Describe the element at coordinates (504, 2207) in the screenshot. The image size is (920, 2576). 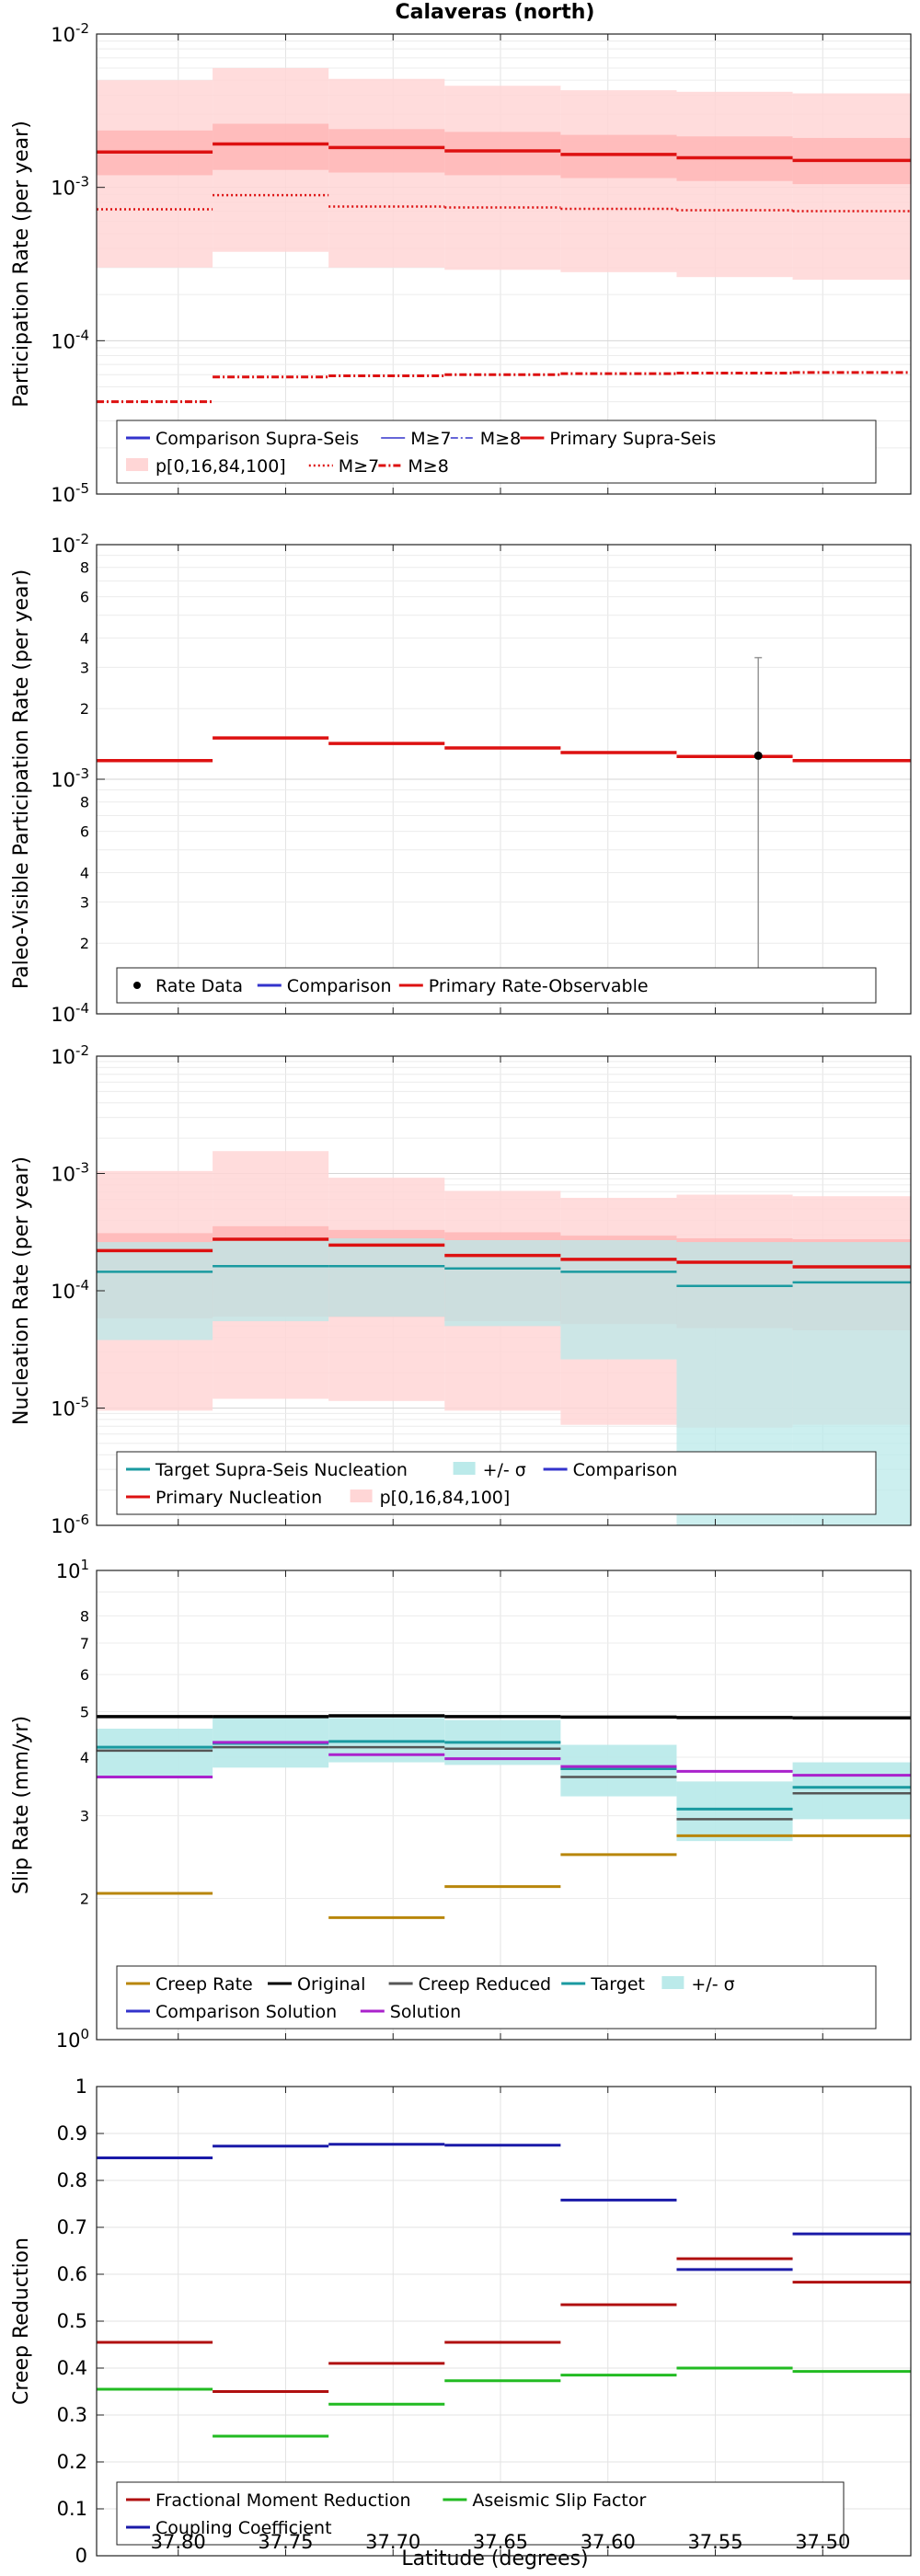
I see `series-coupling-coefficient` at that location.